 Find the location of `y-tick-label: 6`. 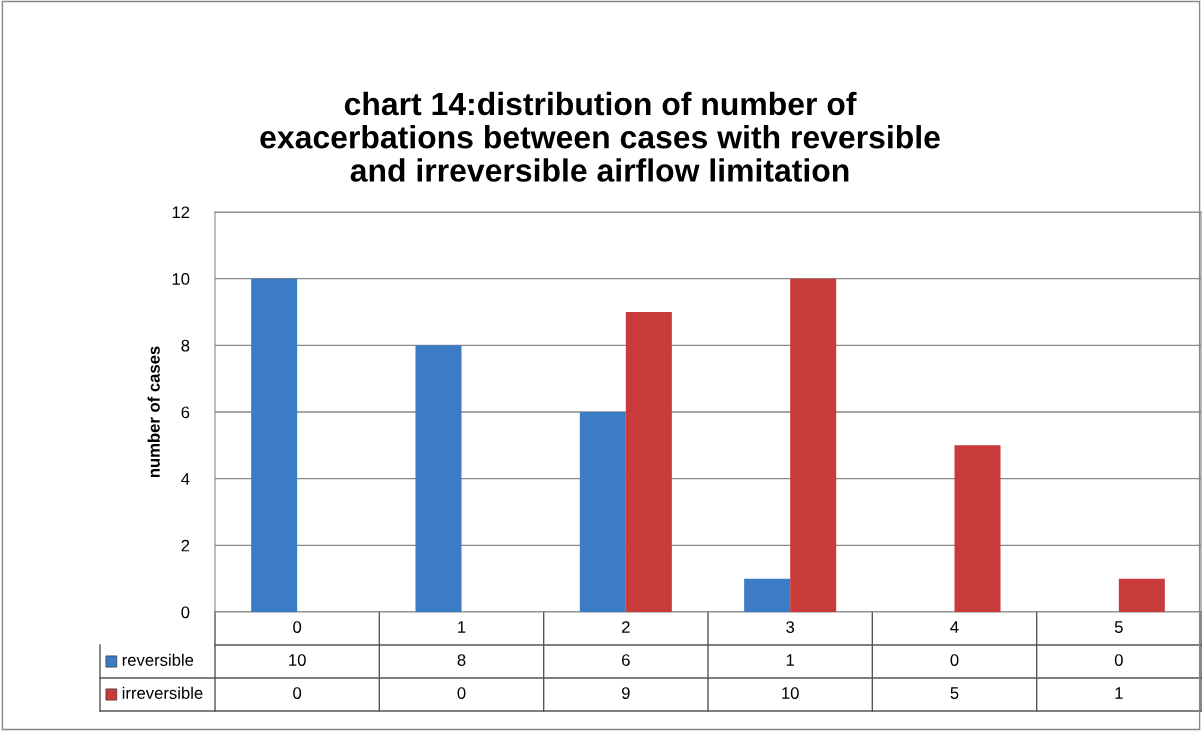

y-tick-label: 6 is located at coordinates (185, 412).